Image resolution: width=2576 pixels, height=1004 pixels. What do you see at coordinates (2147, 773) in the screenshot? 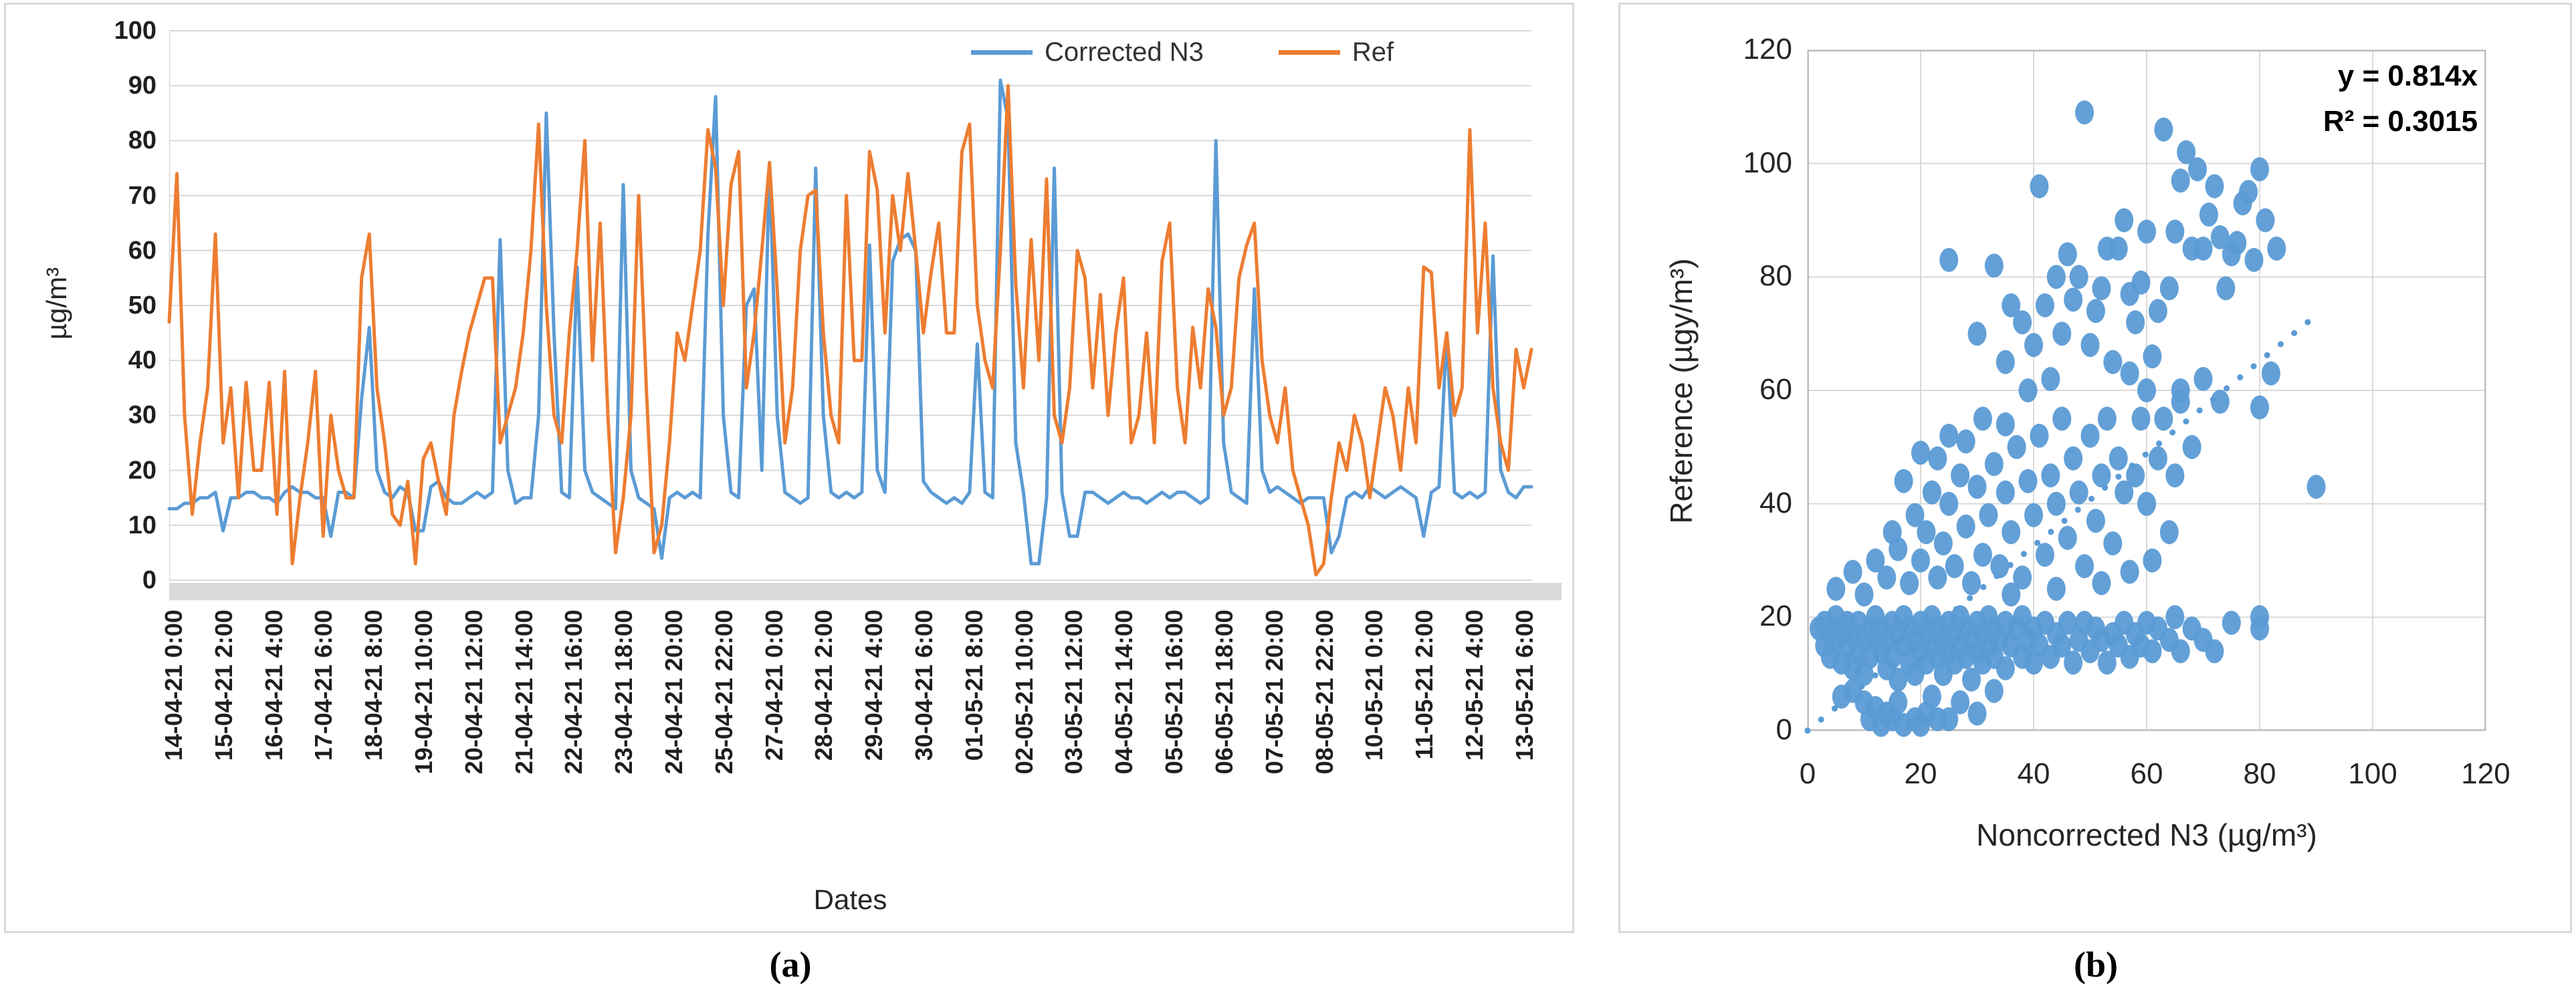
I see `panel-b-x-tick-label: 60` at bounding box center [2147, 773].